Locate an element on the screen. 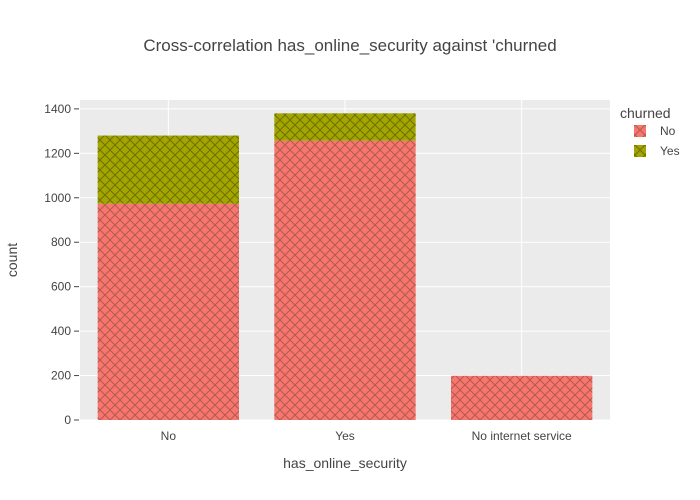 This screenshot has width=700, height=500. y-axis-label: count is located at coordinates (12, 260).